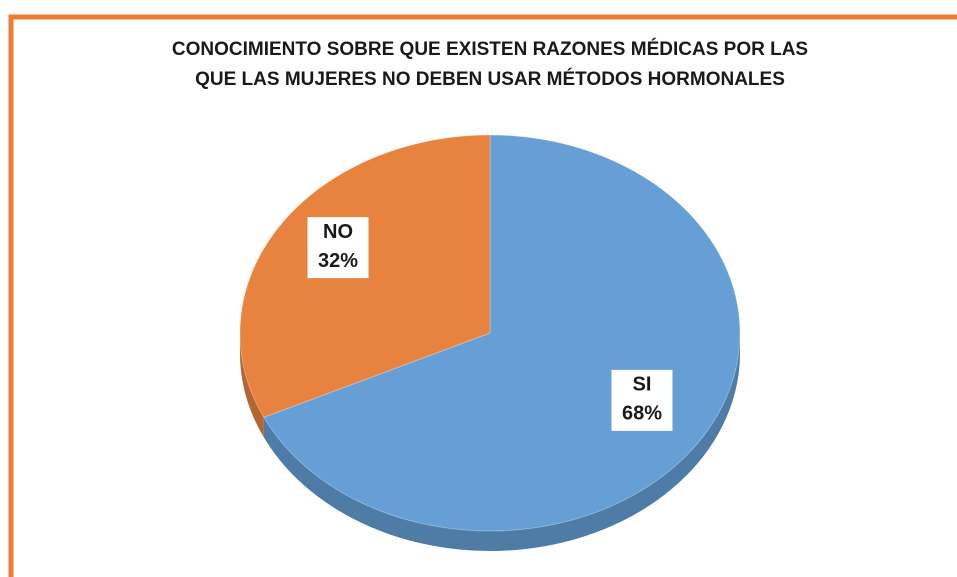 The image size is (957, 577). What do you see at coordinates (642, 414) in the screenshot?
I see `data-label-value: 68%` at bounding box center [642, 414].